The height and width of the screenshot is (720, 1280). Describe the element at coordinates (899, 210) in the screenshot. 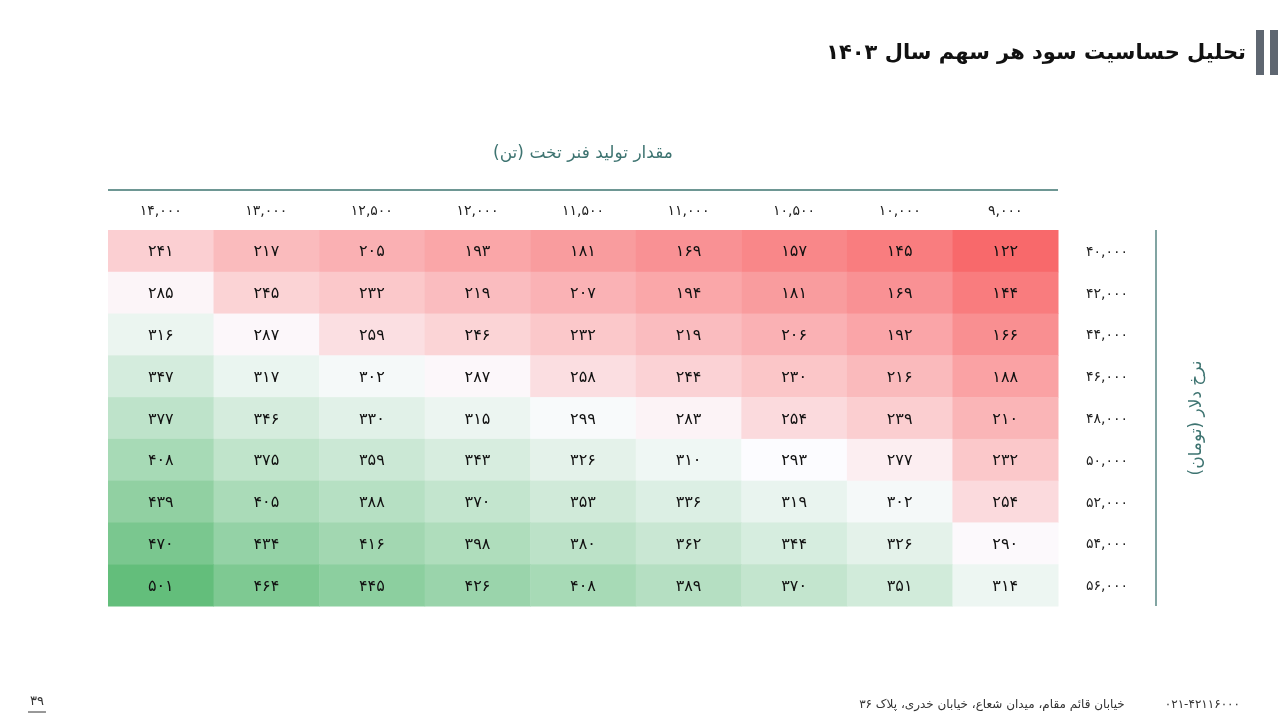

I see `x-tick: ۱۰,۰۰۰` at that location.